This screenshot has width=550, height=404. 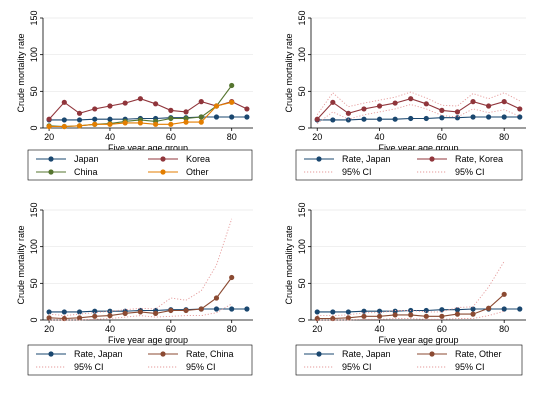 What do you see at coordinates (197, 172) in the screenshot?
I see `legend-label: Other` at bounding box center [197, 172].